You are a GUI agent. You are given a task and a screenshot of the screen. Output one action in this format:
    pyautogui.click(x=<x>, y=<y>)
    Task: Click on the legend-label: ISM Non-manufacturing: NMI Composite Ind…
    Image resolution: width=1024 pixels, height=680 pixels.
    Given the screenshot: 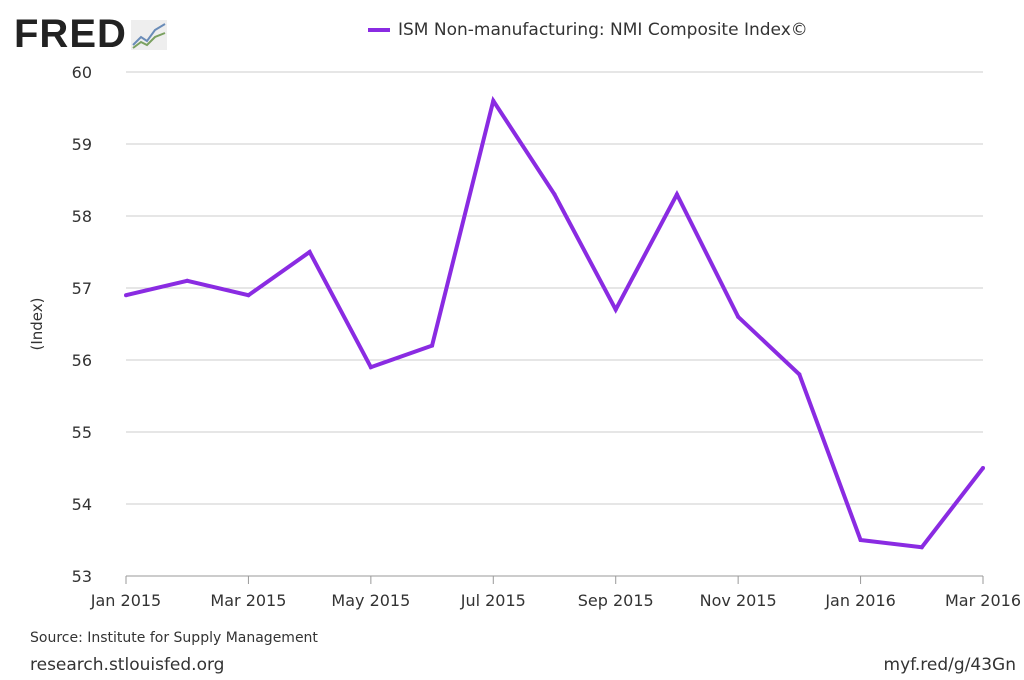 What is the action you would take?
    pyautogui.click(x=603, y=30)
    